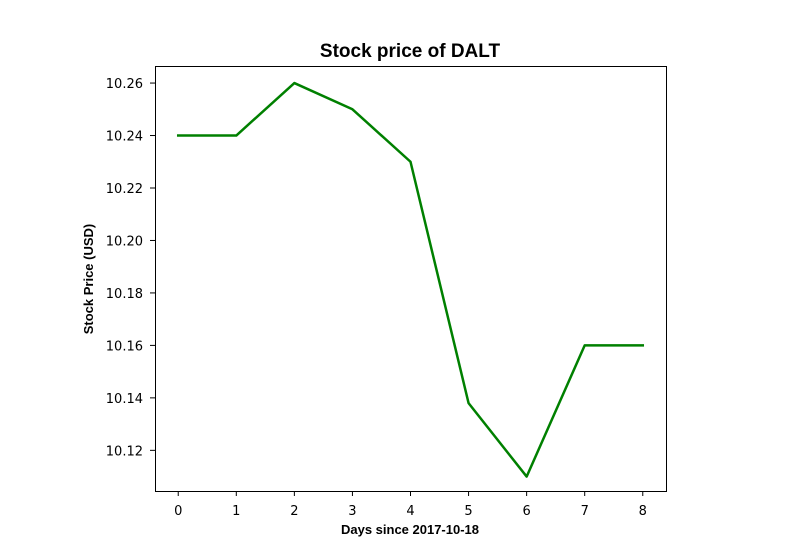 This screenshot has width=800, height=550. What do you see at coordinates (410, 51) in the screenshot?
I see `chart-title: Stock price of DALT` at bounding box center [410, 51].